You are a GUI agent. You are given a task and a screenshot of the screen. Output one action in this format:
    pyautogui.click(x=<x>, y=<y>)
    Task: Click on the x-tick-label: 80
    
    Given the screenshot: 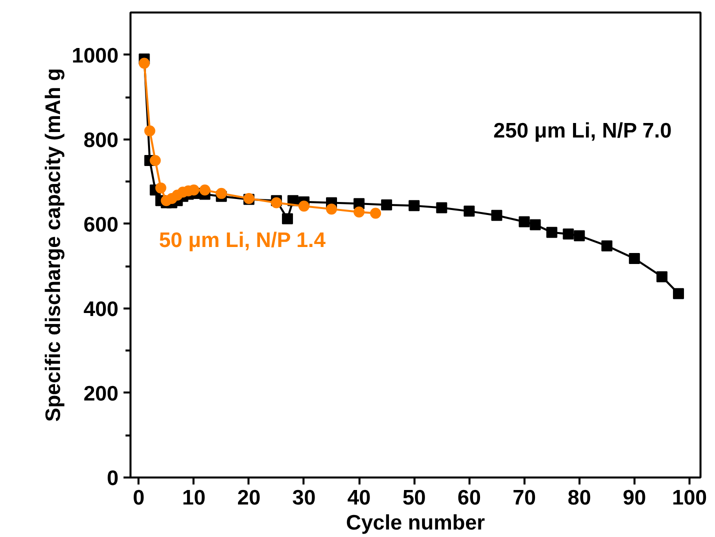 What is the action you would take?
    pyautogui.click(x=580, y=498)
    